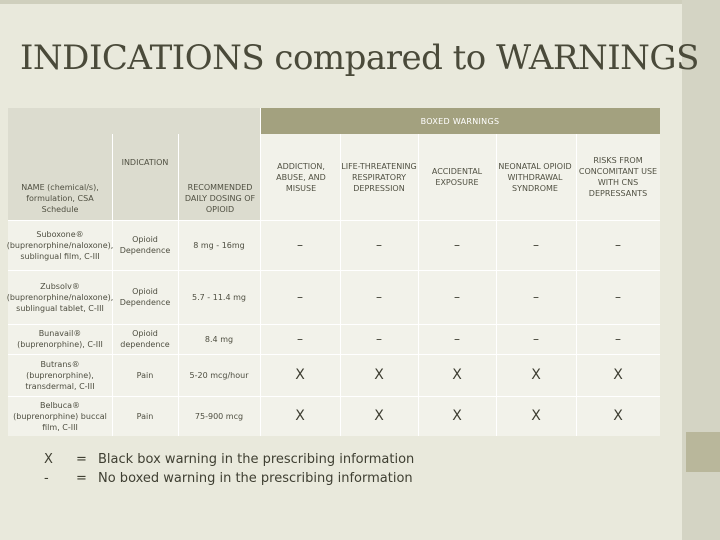 This screenshot has height=540, width=720. What do you see at coordinates (536, 374) in the screenshot?
I see `row-4-mark-neonatal: X` at bounding box center [536, 374].